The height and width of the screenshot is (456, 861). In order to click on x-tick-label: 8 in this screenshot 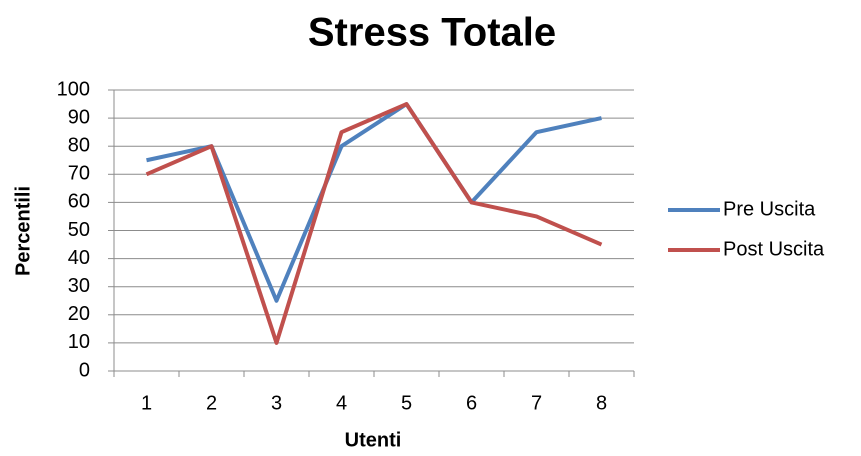, I will do `click(601, 403)`.